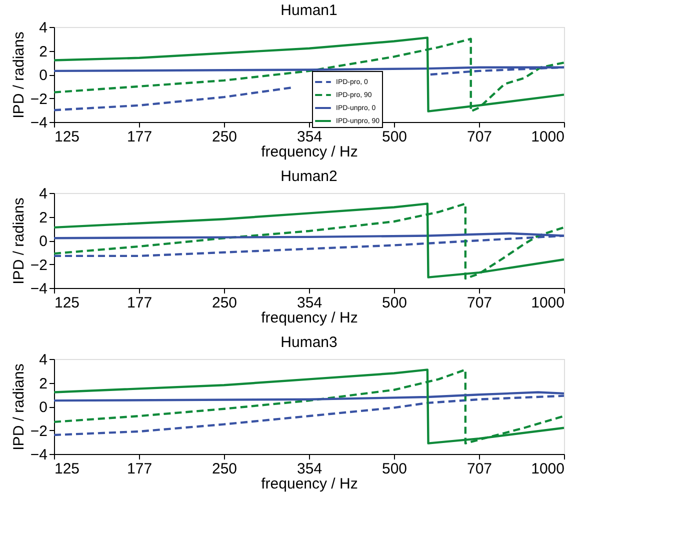  Describe the element at coordinates (309, 10) in the screenshot. I see `chart-title: Human1` at that location.